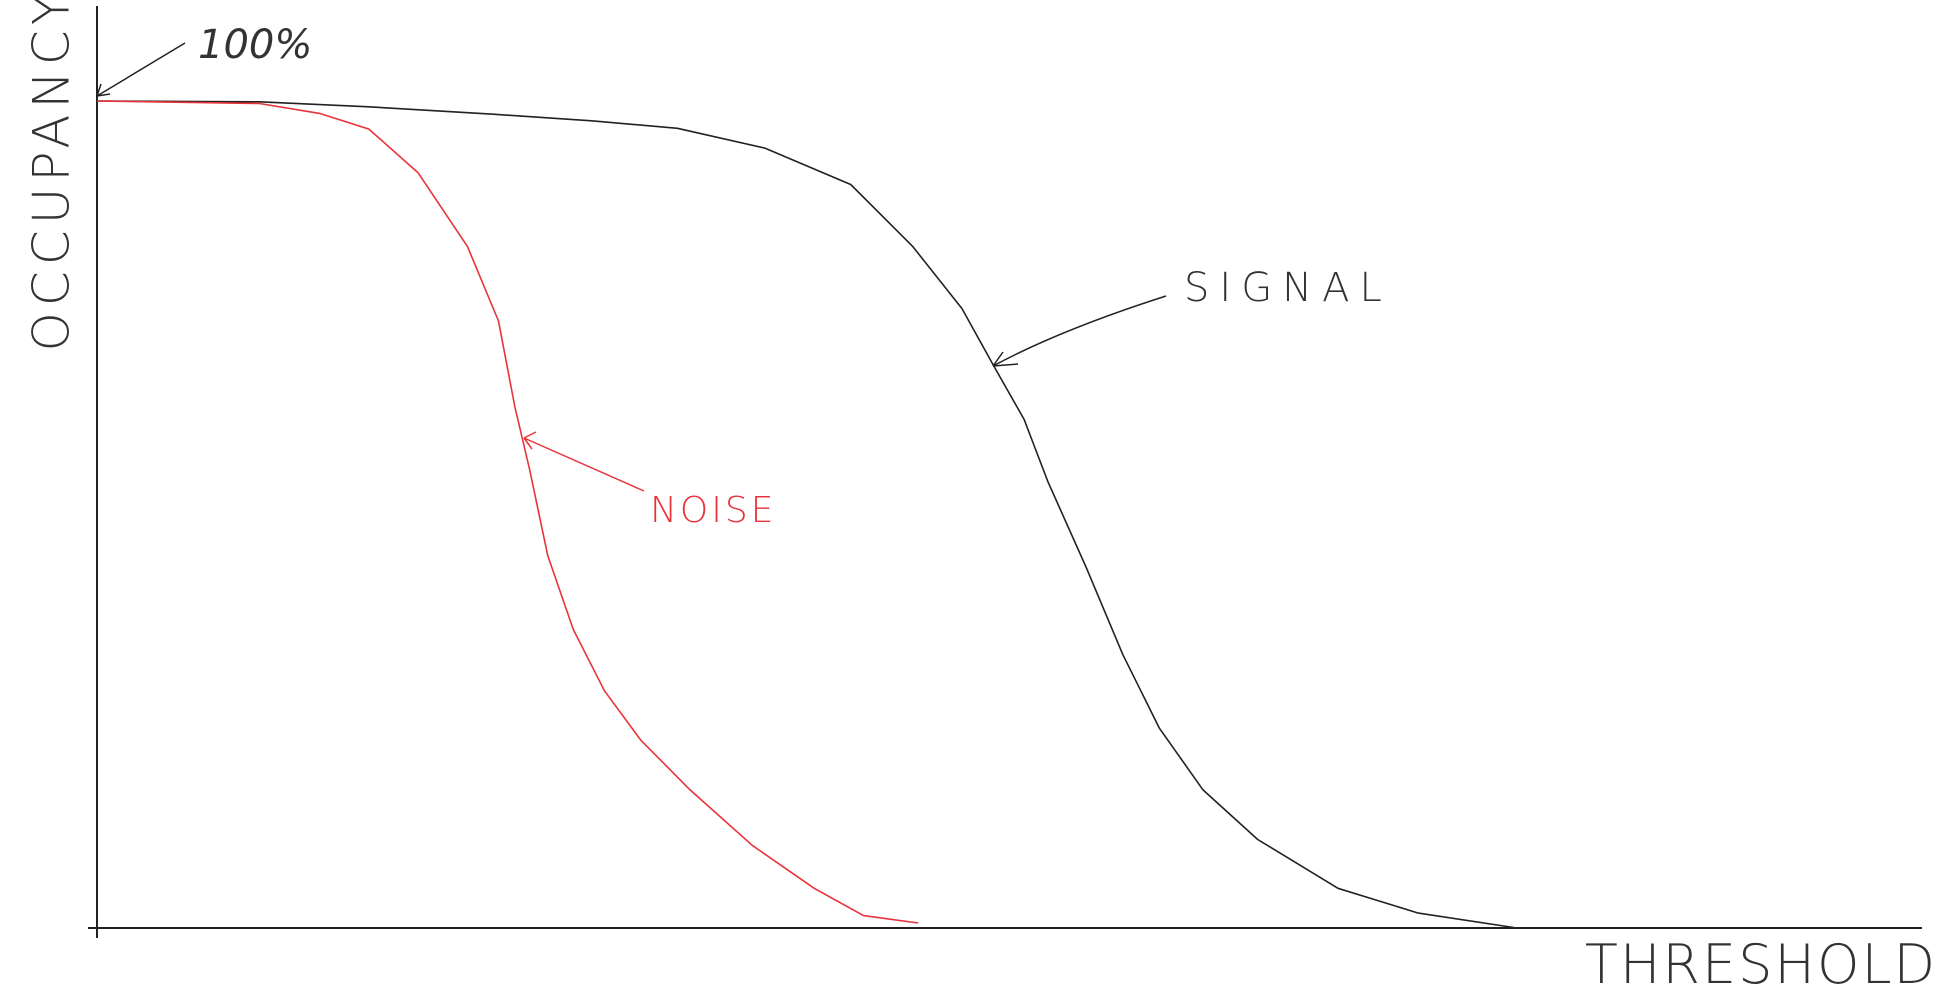 This screenshot has height=995, width=1934. I want to click on arrow-noise, so click(584, 461).